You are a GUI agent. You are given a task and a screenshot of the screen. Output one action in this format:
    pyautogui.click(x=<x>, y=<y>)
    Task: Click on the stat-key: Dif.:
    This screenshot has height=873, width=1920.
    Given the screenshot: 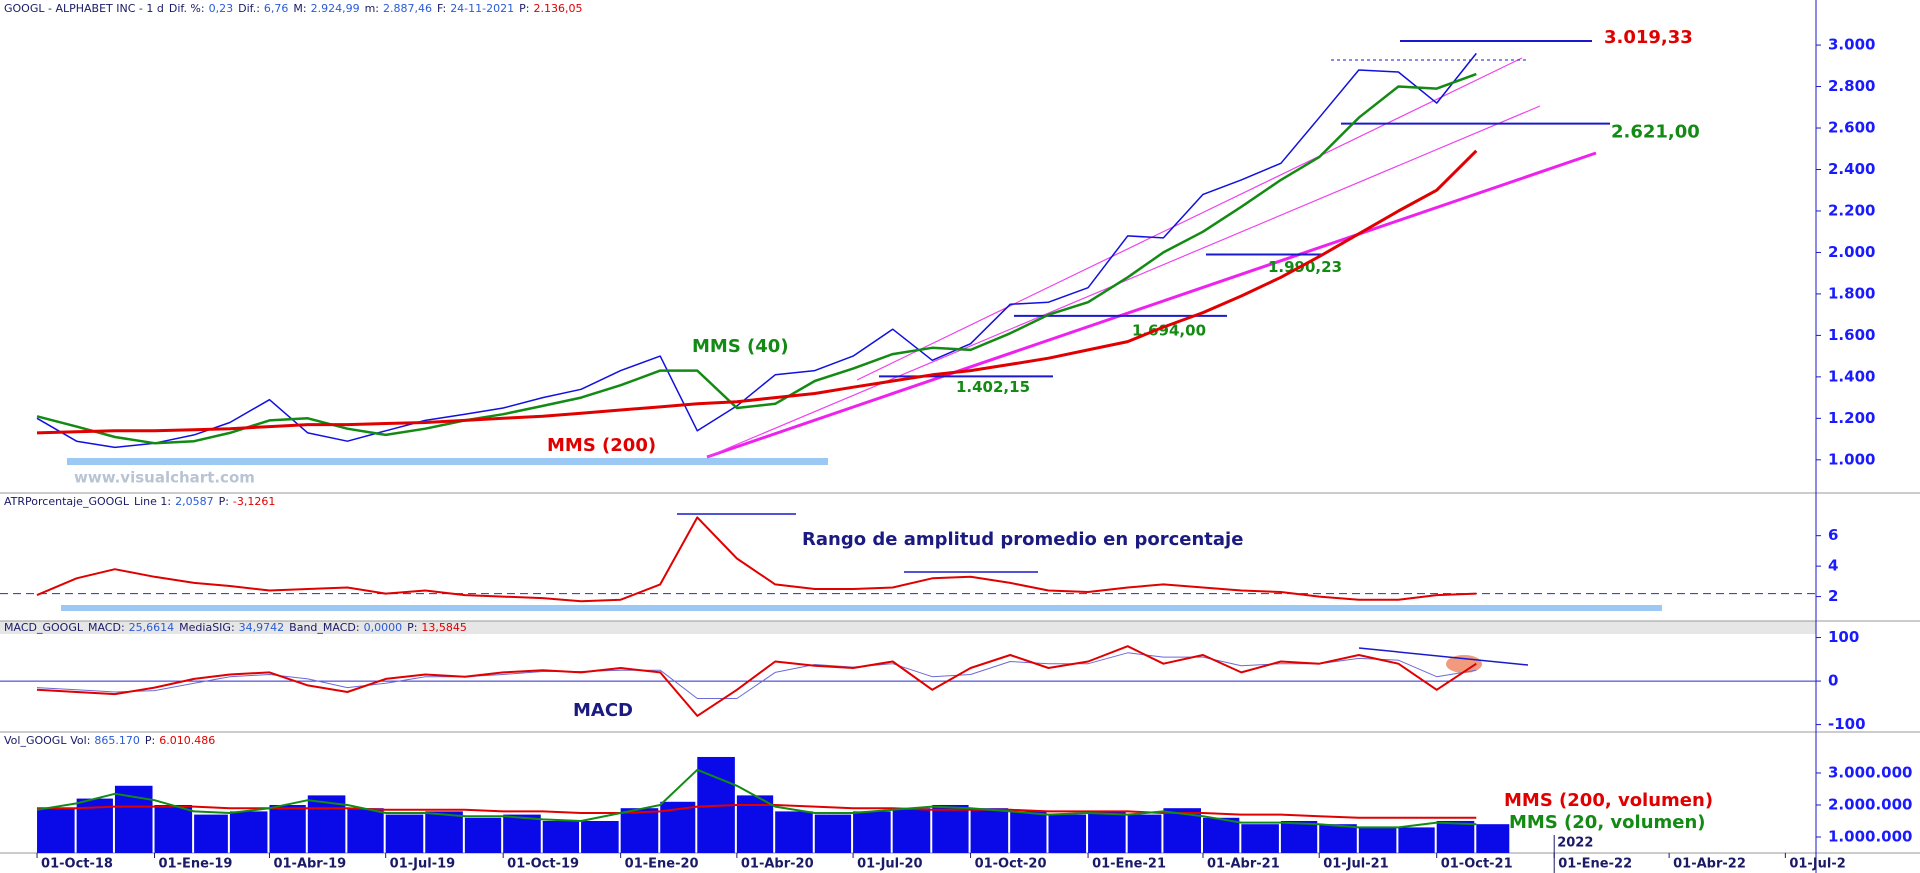 What is the action you would take?
    pyautogui.click(x=249, y=8)
    